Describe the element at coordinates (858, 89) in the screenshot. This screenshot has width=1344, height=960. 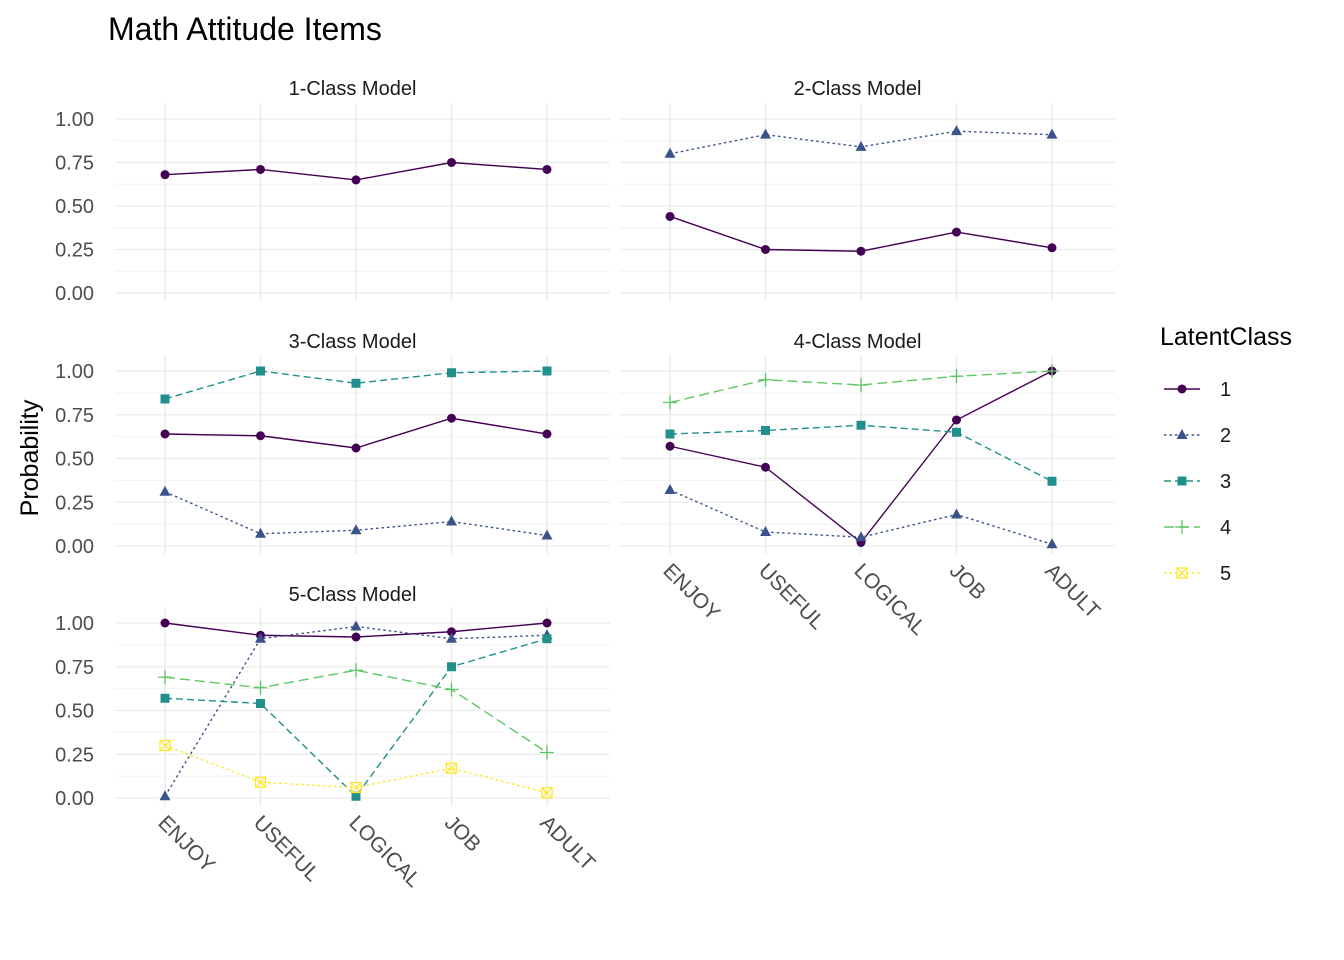
I see `facet-title: 2-Class Model` at that location.